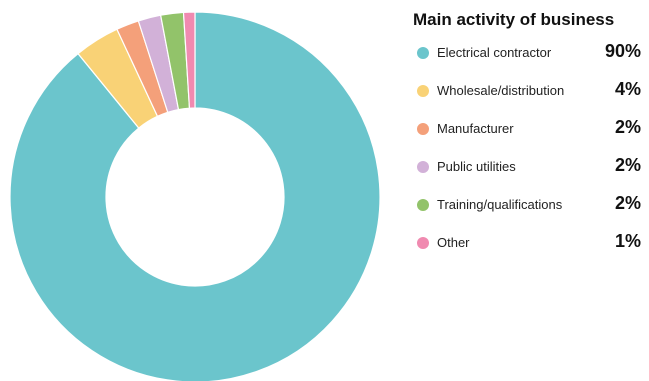 This screenshot has width=649, height=381. What do you see at coordinates (514, 19) in the screenshot?
I see `chart-title: Main activity of business` at bounding box center [514, 19].